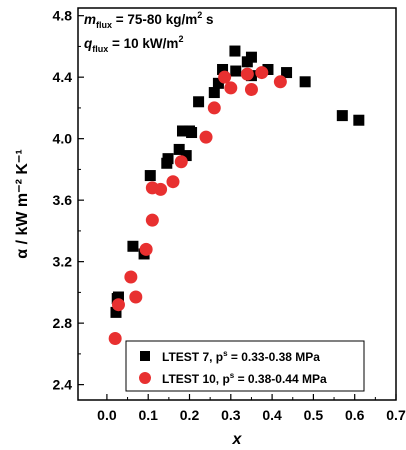  What do you see at coordinates (90, 19) in the screenshot?
I see `annotation-mflux-symbol: m` at bounding box center [90, 19].